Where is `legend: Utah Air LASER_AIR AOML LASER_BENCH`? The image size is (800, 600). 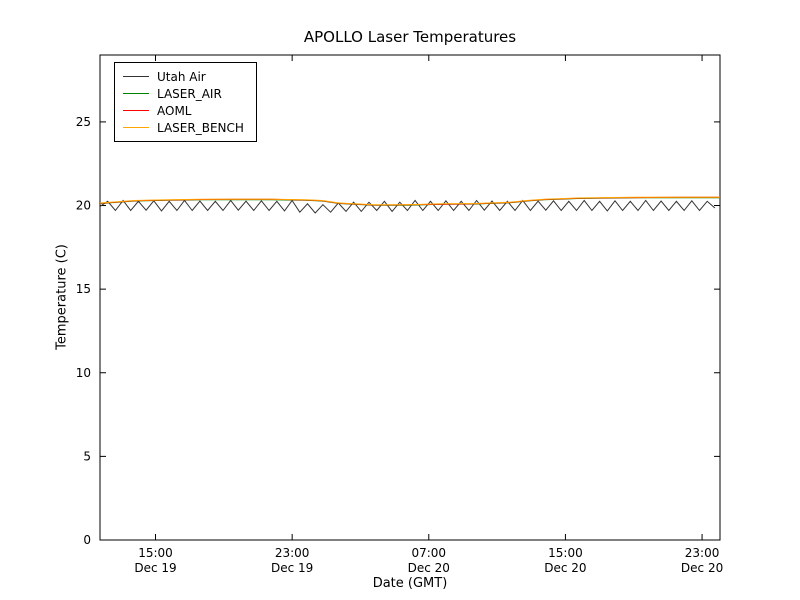
legend: Utah Air LASER_AIR AOML LASER_BENCH is located at coordinates (185, 102).